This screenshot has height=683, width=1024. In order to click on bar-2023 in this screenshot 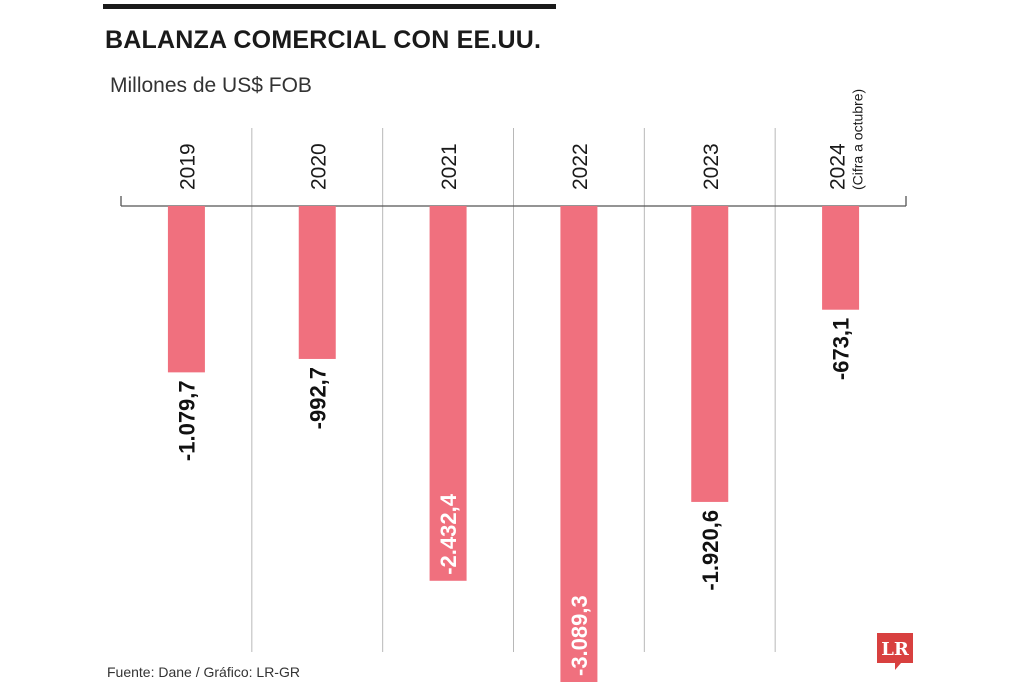, I will do `click(710, 354)`.